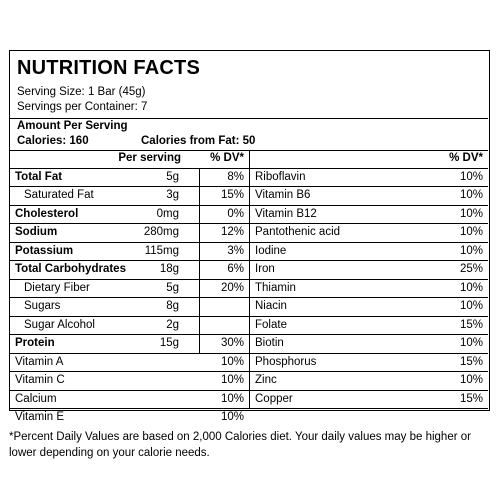 The height and width of the screenshot is (500, 500). I want to click on nutrient-amount: 2g, so click(172, 324).